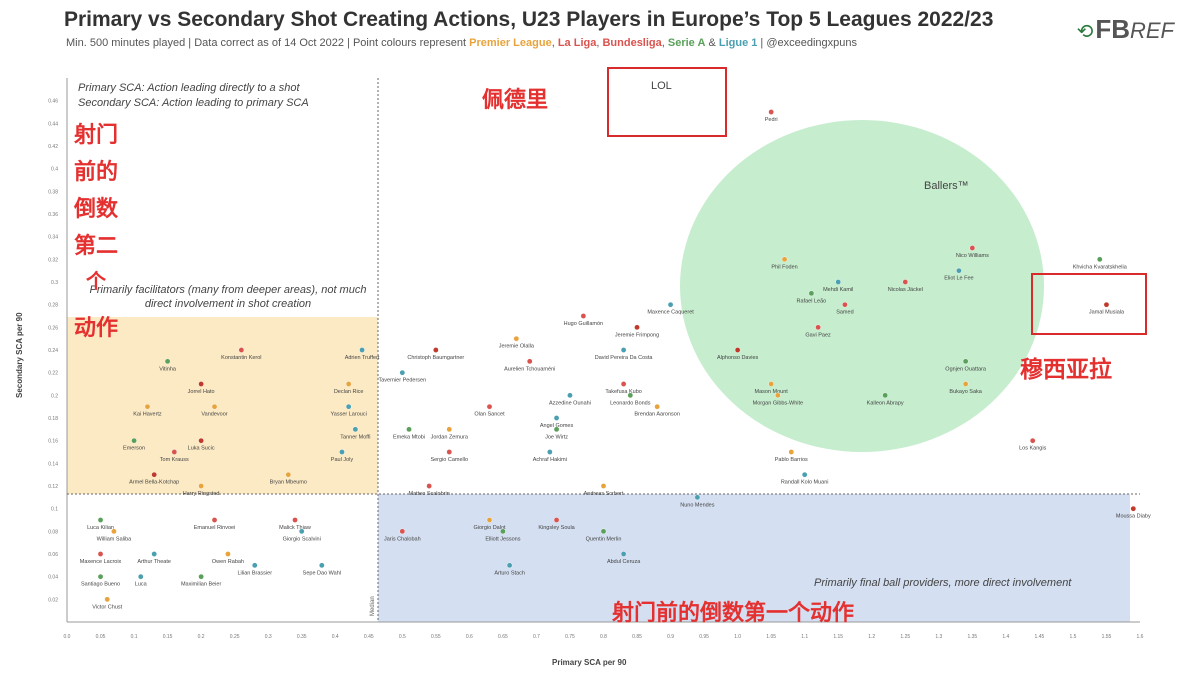 The height and width of the screenshot is (674, 1200). I want to click on secondary-cn-label-6: 动作, so click(96, 328).